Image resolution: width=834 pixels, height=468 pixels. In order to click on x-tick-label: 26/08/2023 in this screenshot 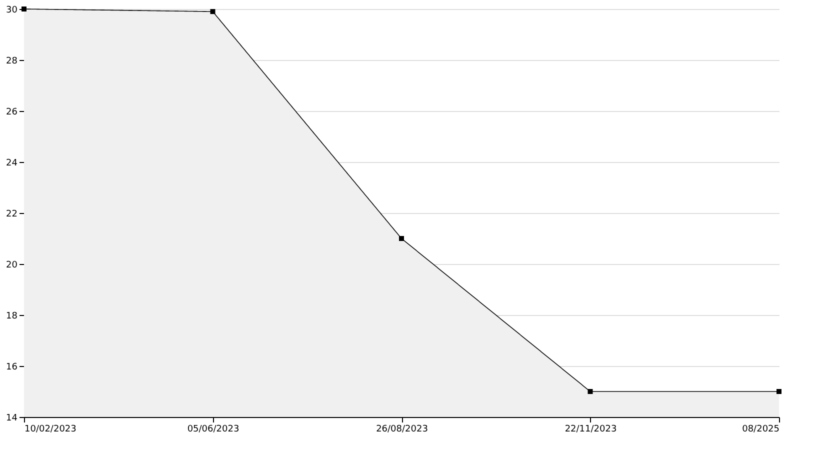, I will do `click(402, 429)`.